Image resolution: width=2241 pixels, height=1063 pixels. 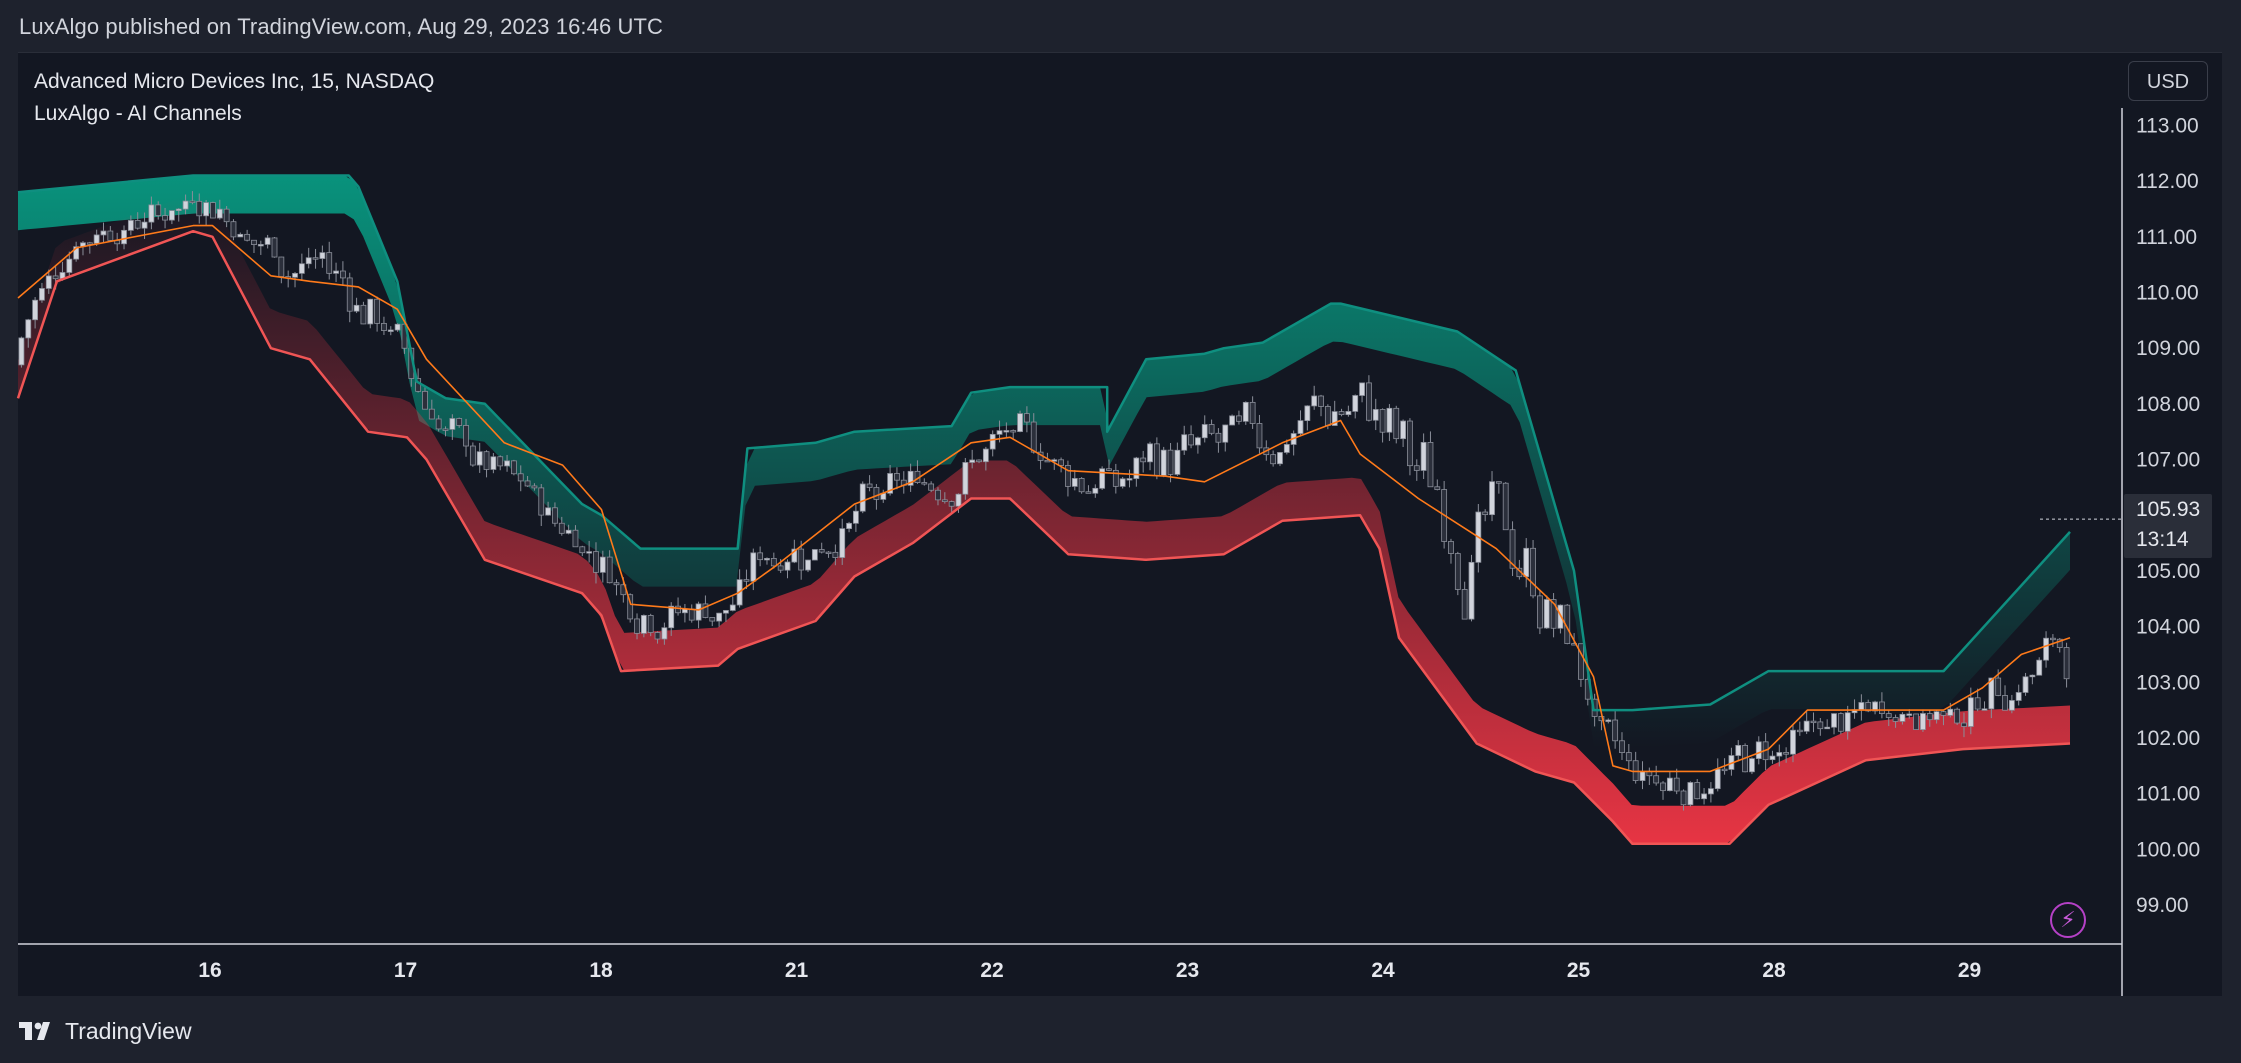 What do you see at coordinates (601, 970) in the screenshot?
I see `x-tick-label: 18` at bounding box center [601, 970].